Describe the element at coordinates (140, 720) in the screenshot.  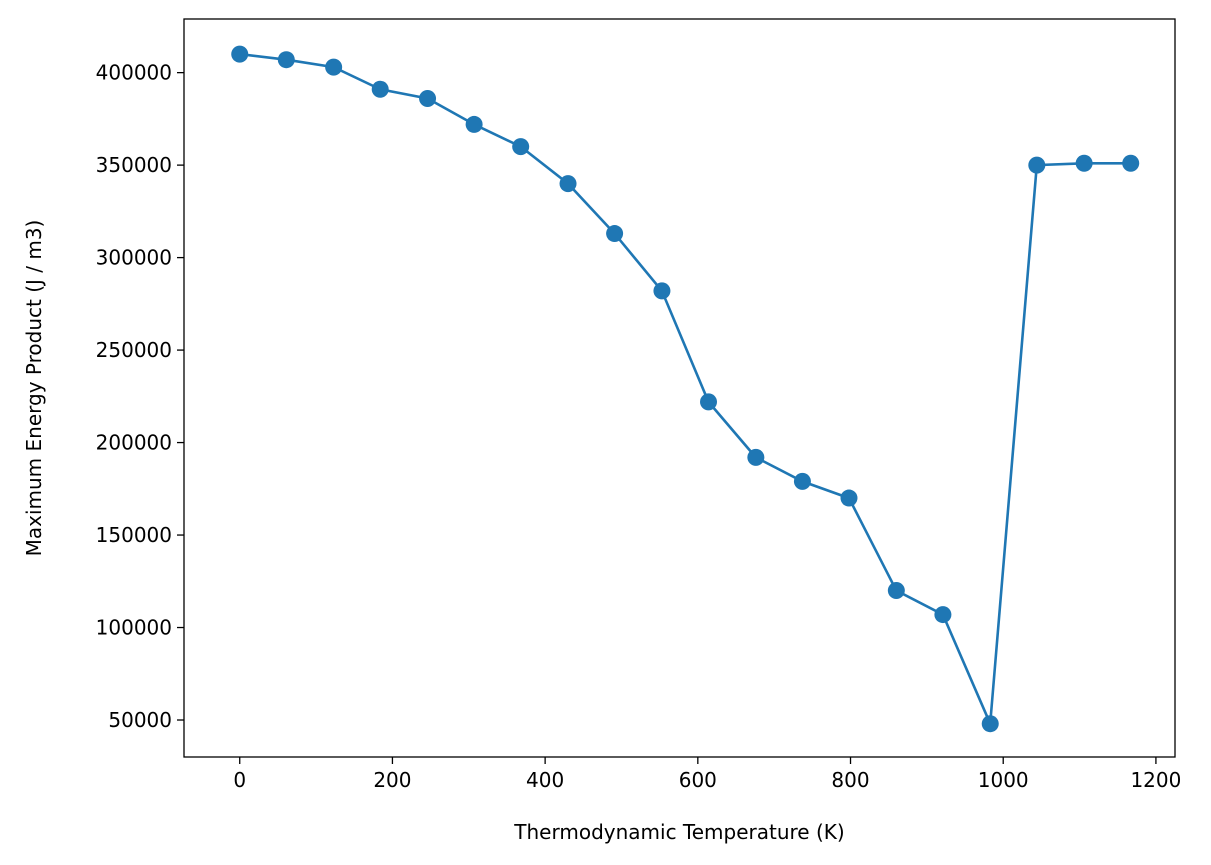
I see `y-tick-label: 50000` at that location.